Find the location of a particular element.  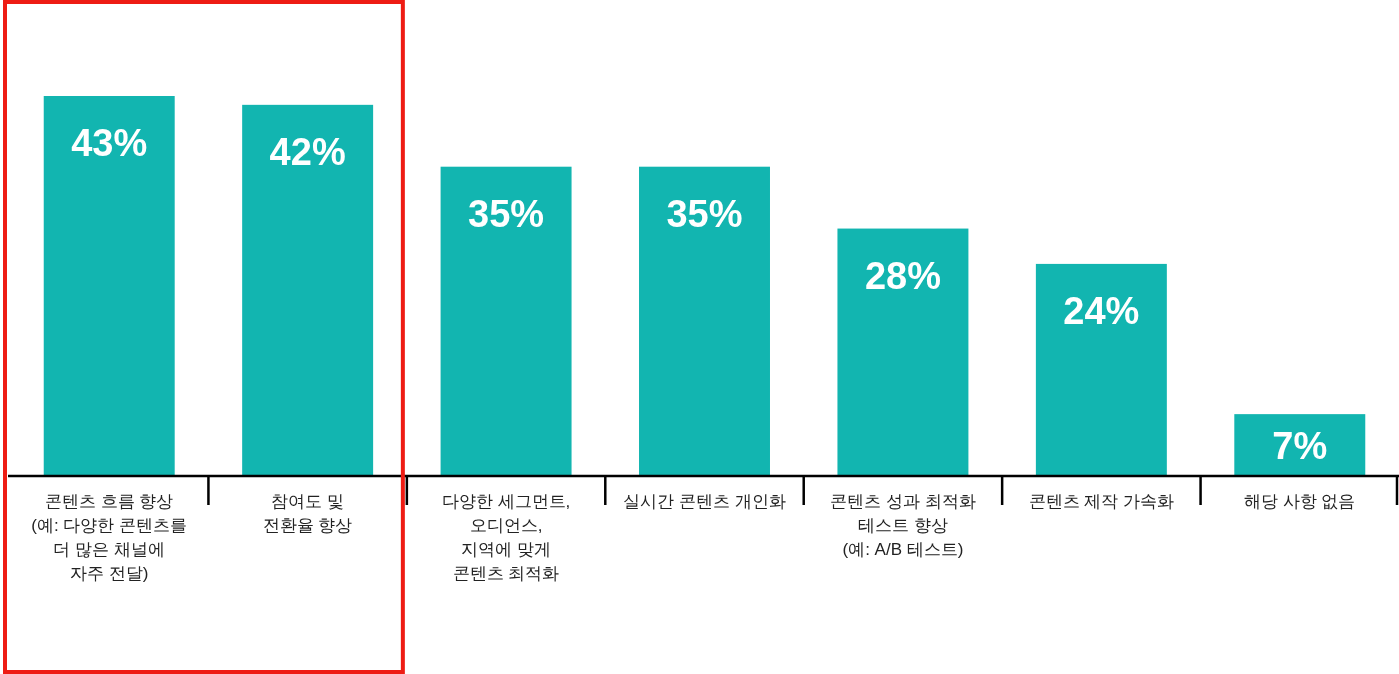

x-tick-label: 실시간 콘텐츠 개인화 is located at coordinates (704, 501).